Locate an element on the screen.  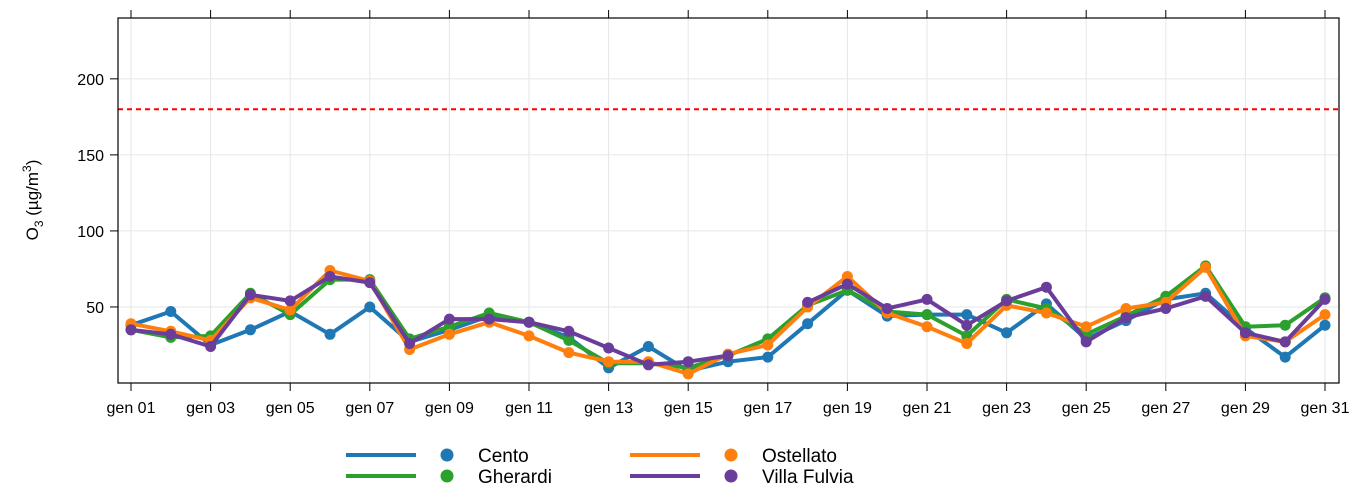
legend-item: Villa Fulvia is located at coordinates (742, 477).